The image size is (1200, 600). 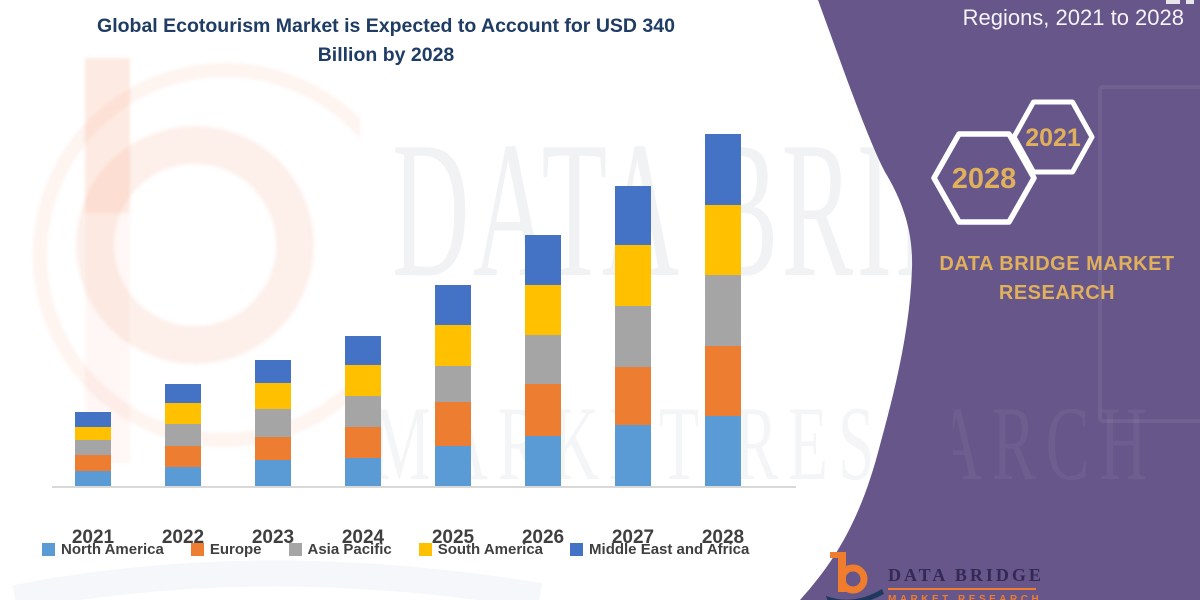 What do you see at coordinates (363, 537) in the screenshot?
I see `x-axis-label-2024: 2024` at bounding box center [363, 537].